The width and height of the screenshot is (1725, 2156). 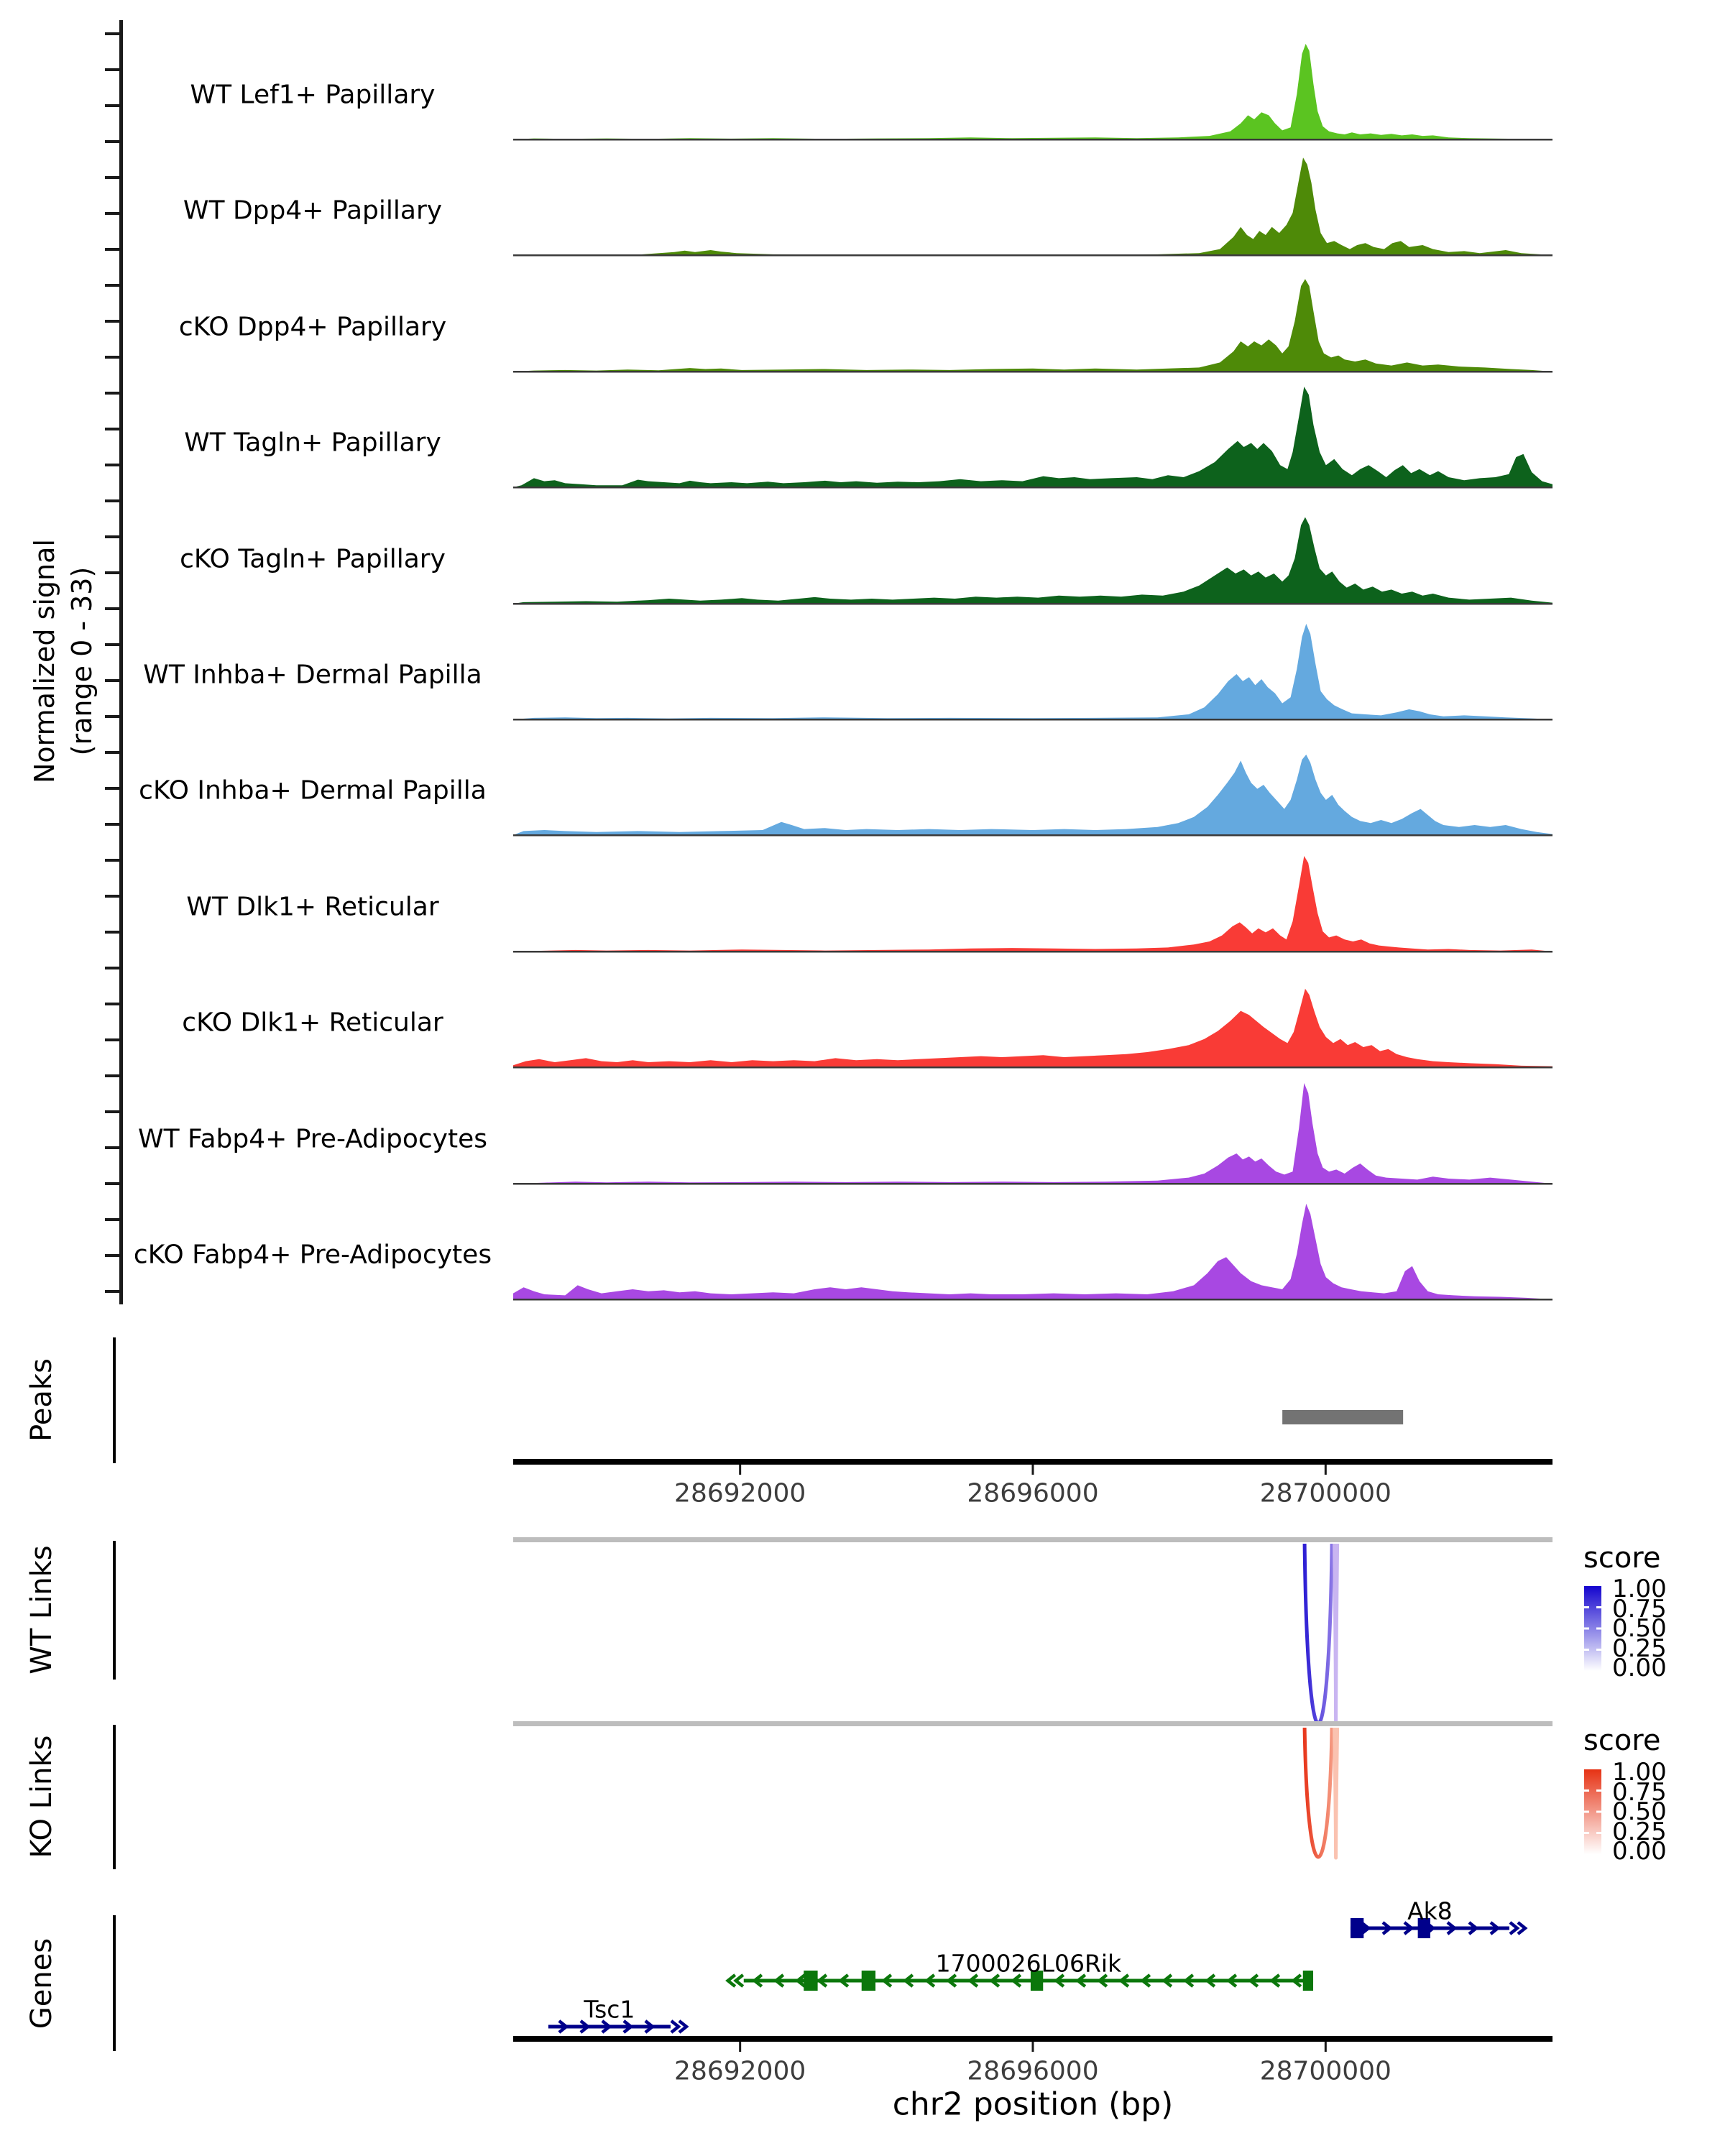 I want to click on wt-links-legend-title: score, so click(x=1622, y=1559).